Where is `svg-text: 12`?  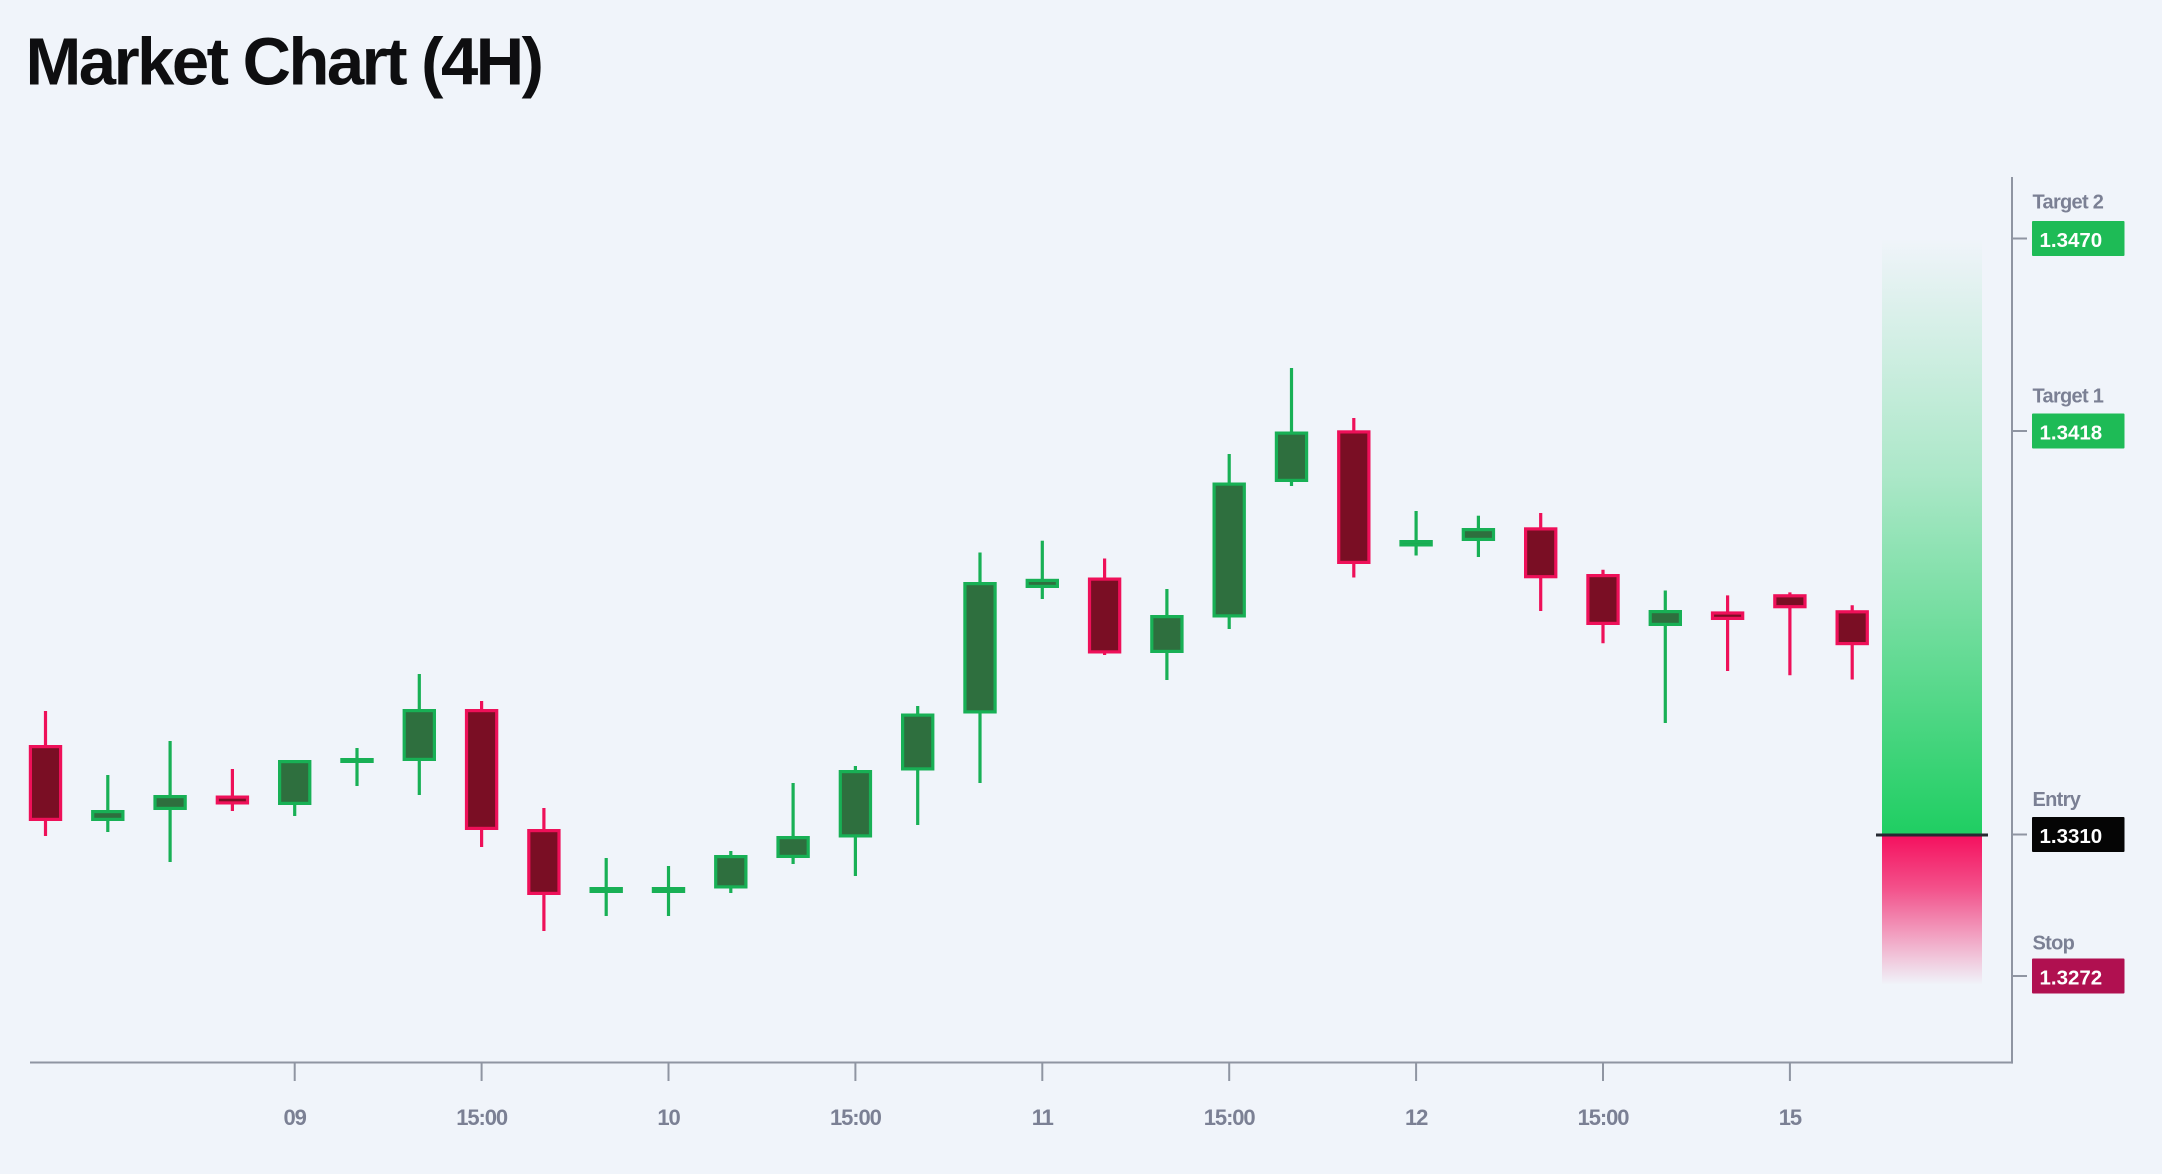 svg-text: 12 is located at coordinates (1416, 1117).